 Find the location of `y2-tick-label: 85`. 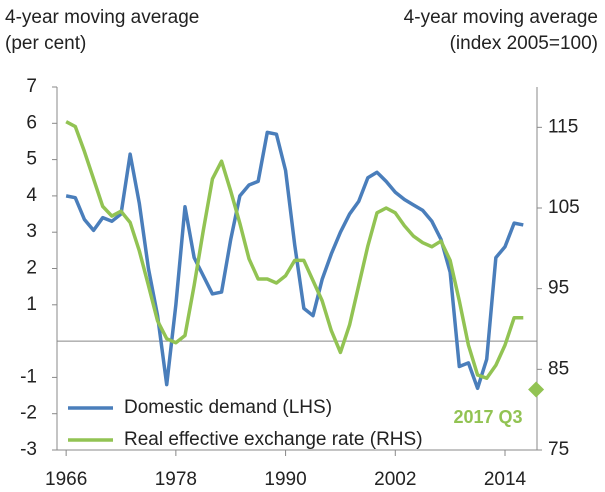

y2-tick-label: 85 is located at coordinates (558, 368).